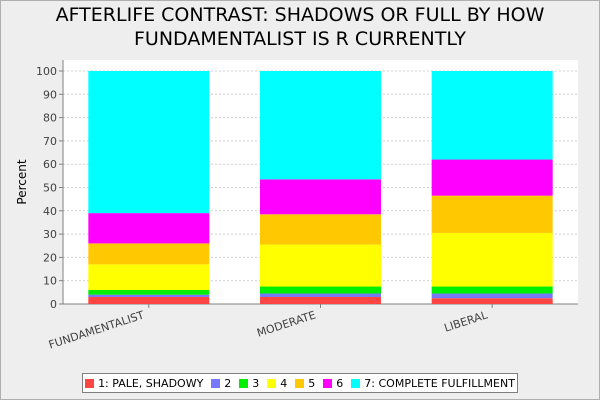 The width and height of the screenshot is (600, 400). I want to click on y-tick-label: 50, so click(50, 188).